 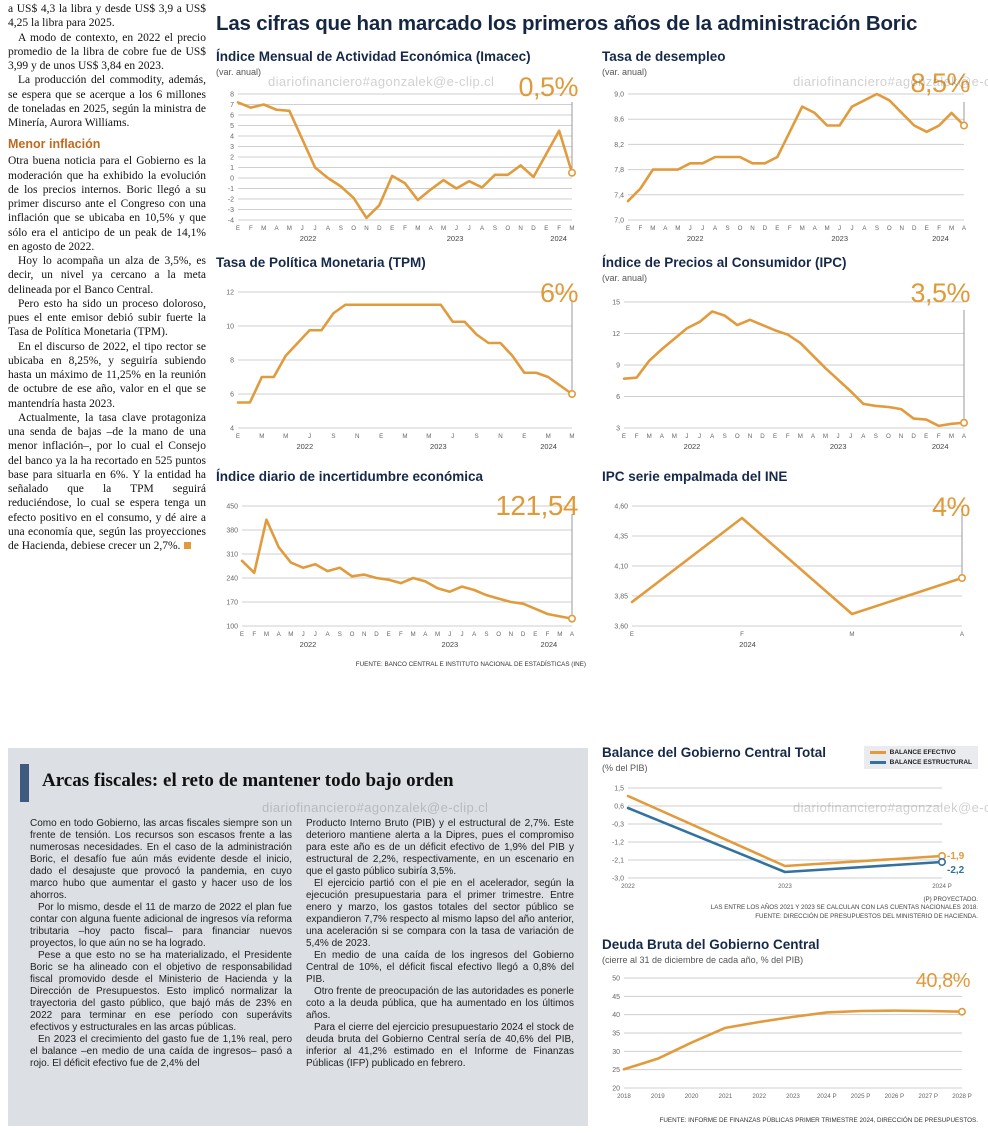 What do you see at coordinates (616, 1089) in the screenshot?
I see `y-axis-tick: 20` at bounding box center [616, 1089].